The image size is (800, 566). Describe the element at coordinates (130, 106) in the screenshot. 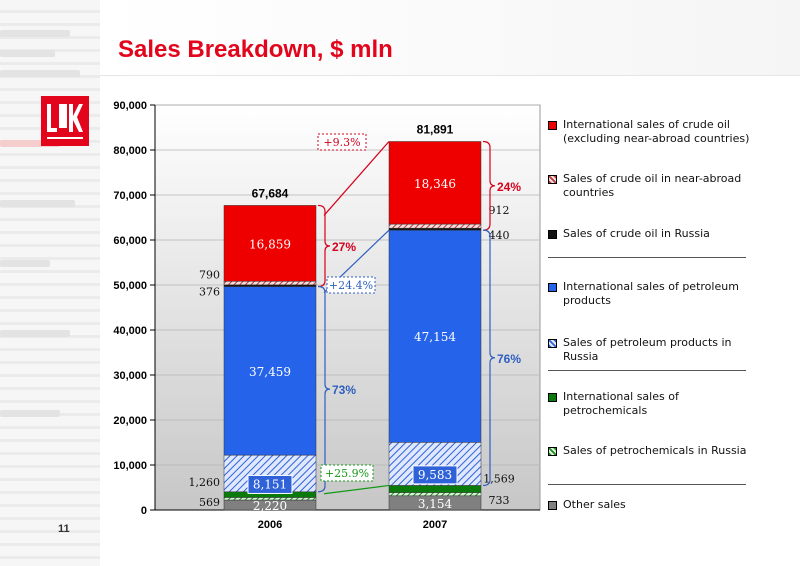

I see `y-tick-label: 90,000` at that location.